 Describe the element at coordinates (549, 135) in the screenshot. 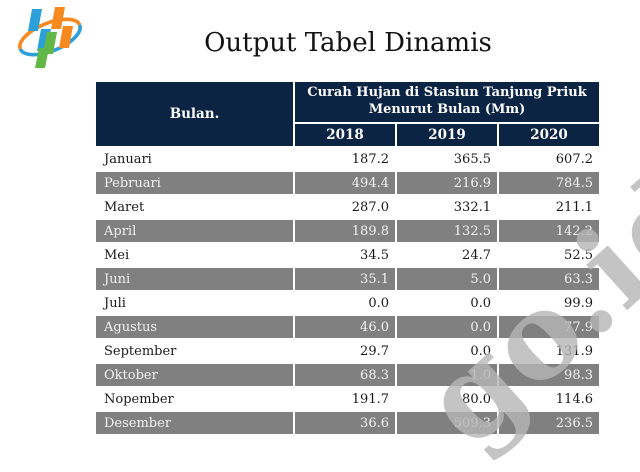

I see `year-header-2020: 2020` at that location.